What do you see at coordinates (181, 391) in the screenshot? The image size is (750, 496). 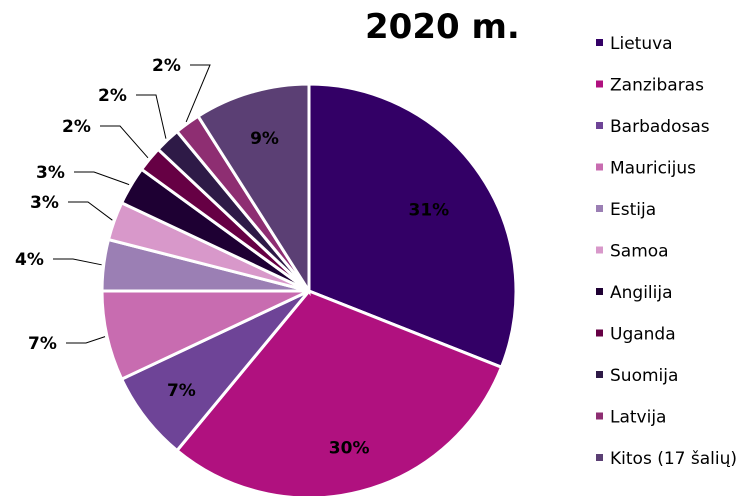 I see `data-label-barbadosas: 7%` at bounding box center [181, 391].